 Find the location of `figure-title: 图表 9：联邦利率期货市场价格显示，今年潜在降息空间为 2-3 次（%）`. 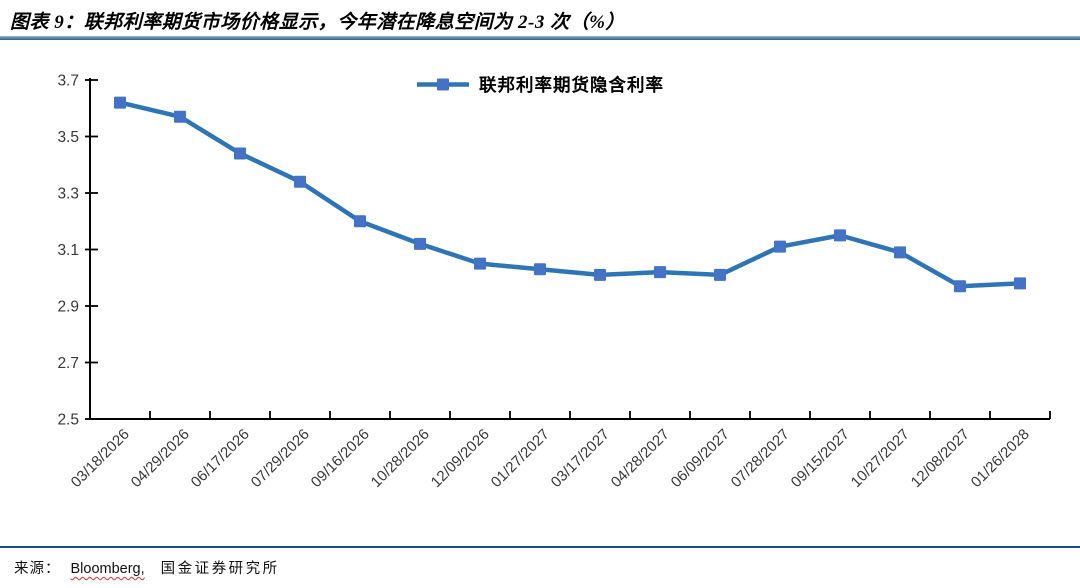

figure-title: 图表 9：联邦利率期货市场价格显示，今年潜在降息空间为 2-3 次（%） is located at coordinates (317, 22).